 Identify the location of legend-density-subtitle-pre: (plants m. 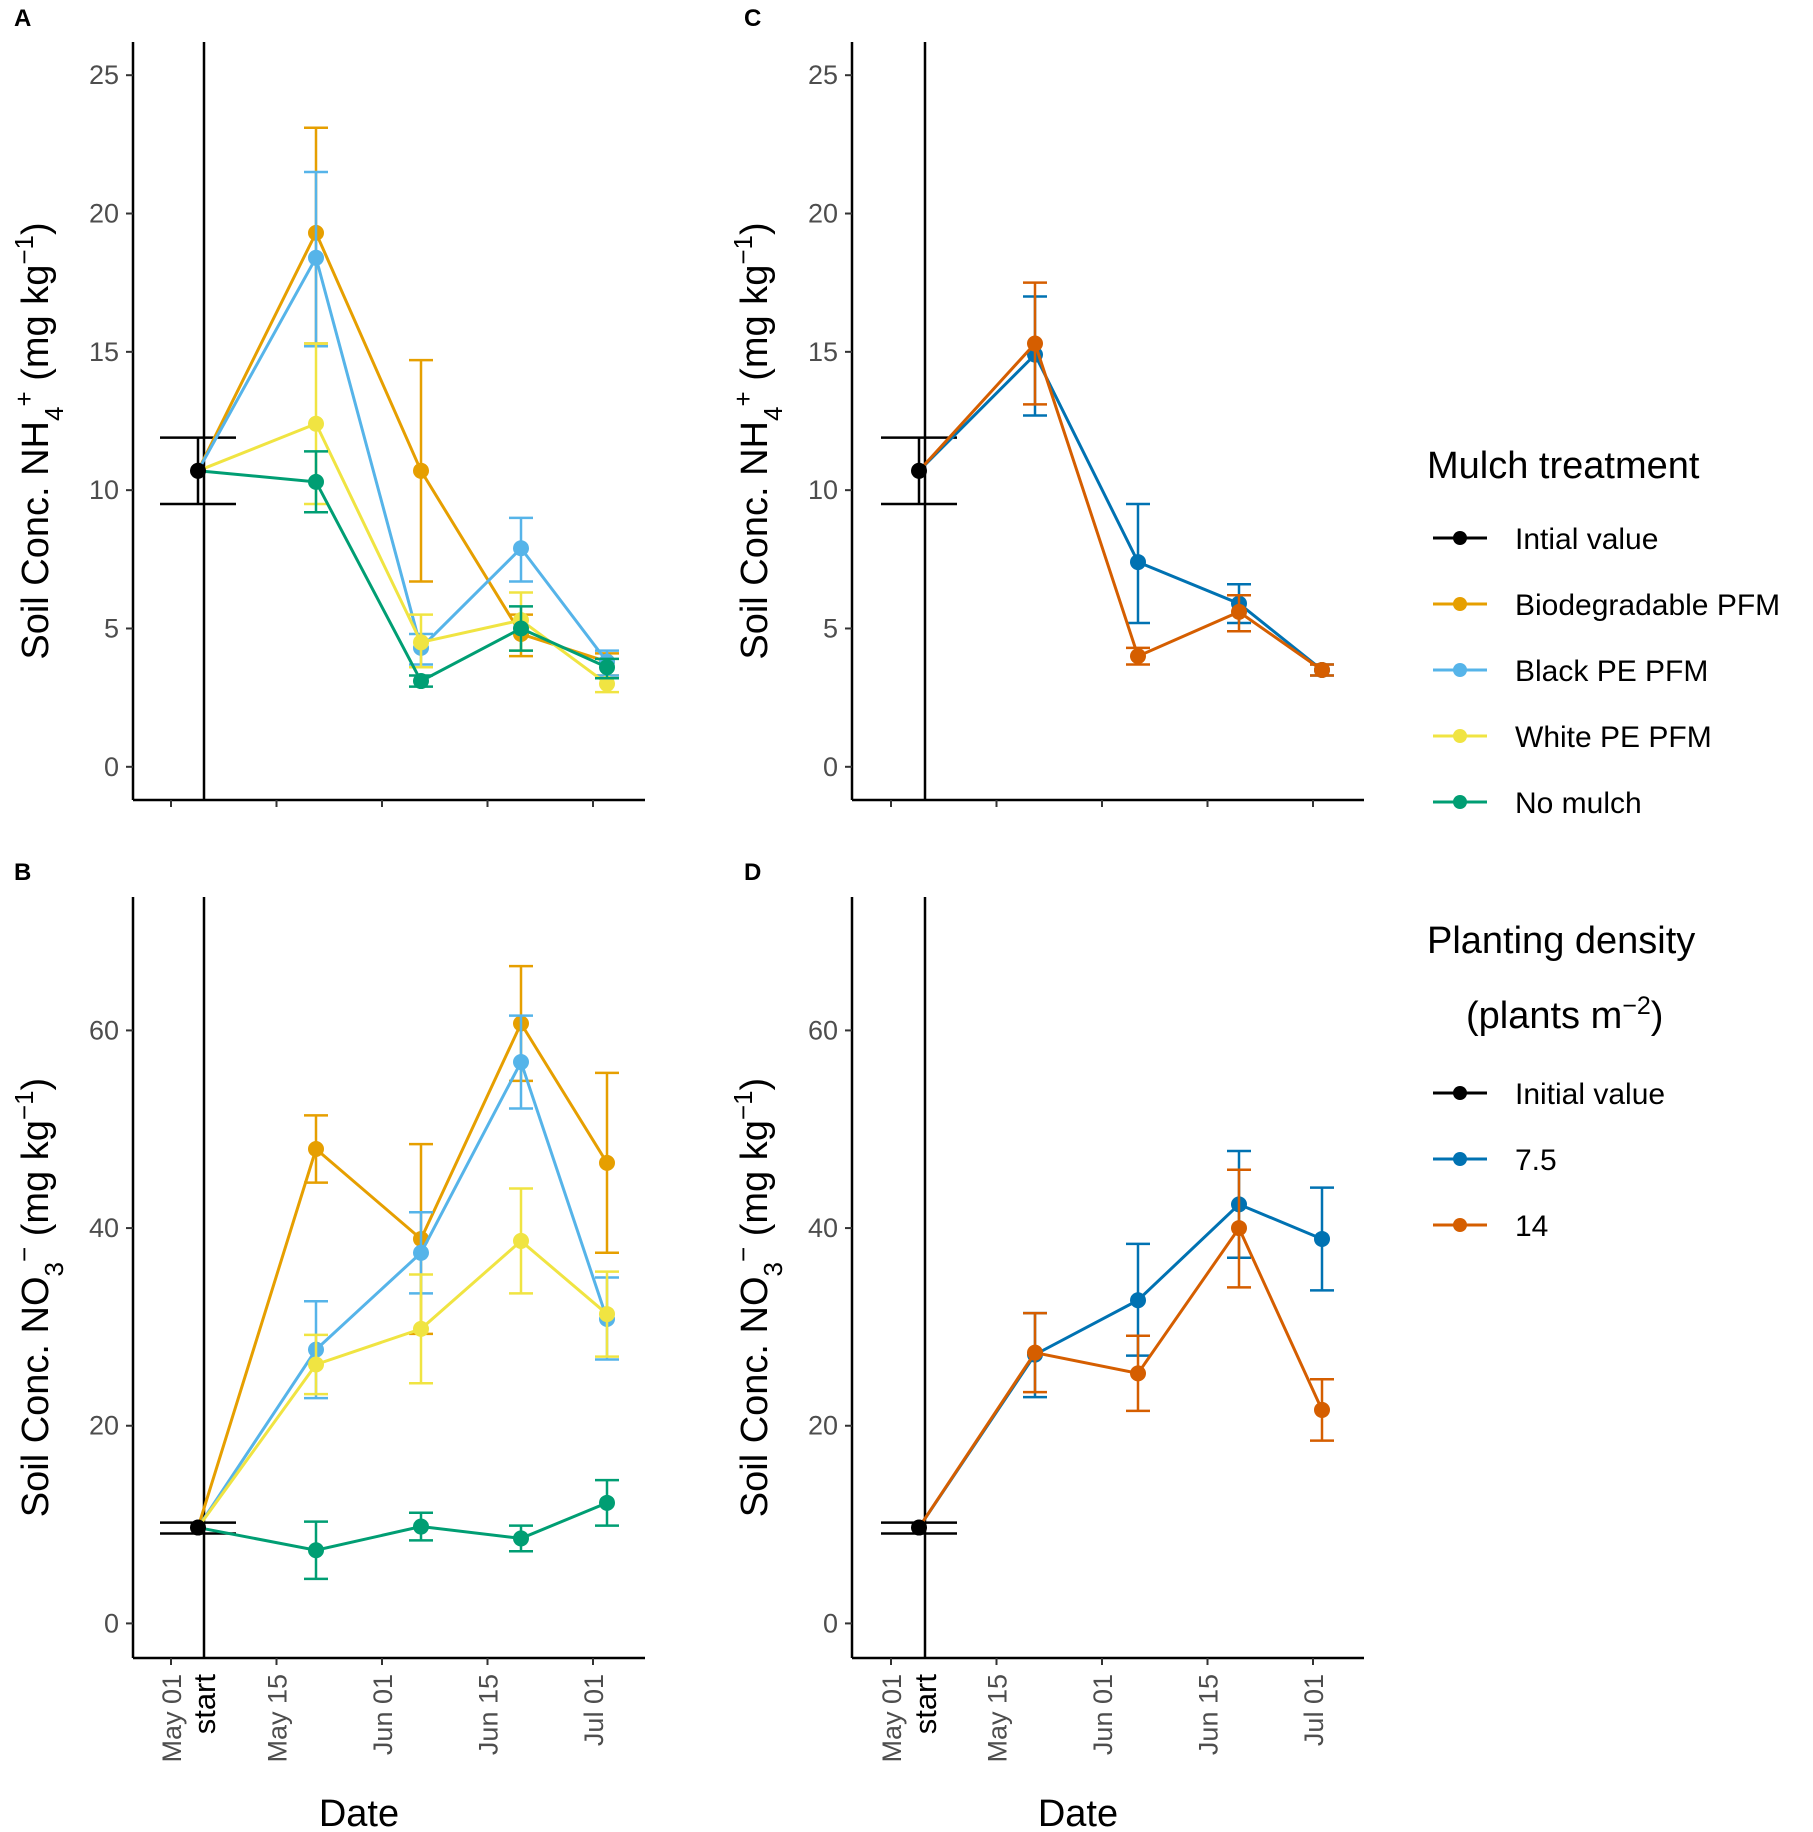
(1544, 1016).